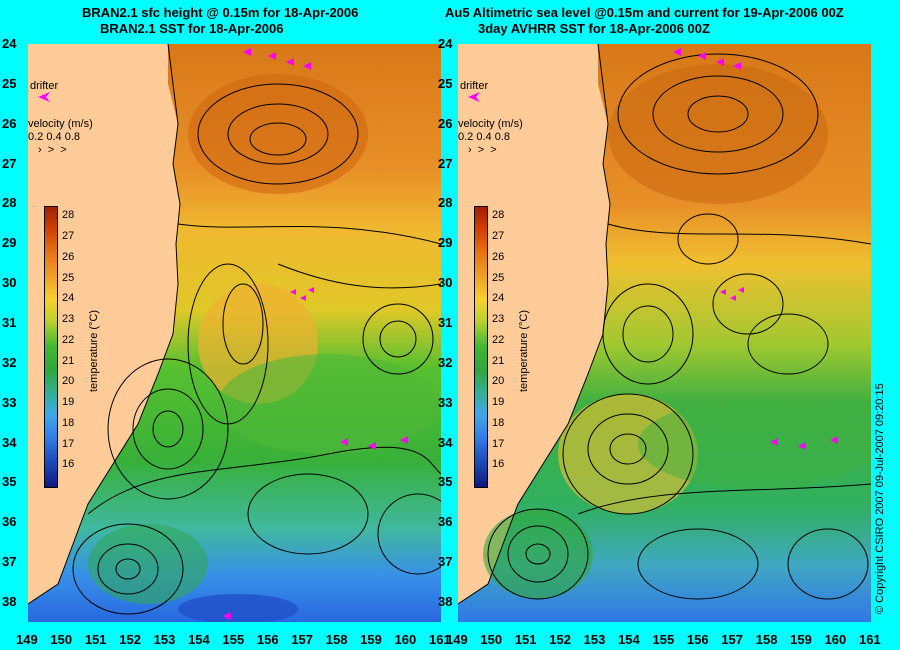  What do you see at coordinates (405, 639) in the screenshot?
I see `left-lon-tick: 160` at bounding box center [405, 639].